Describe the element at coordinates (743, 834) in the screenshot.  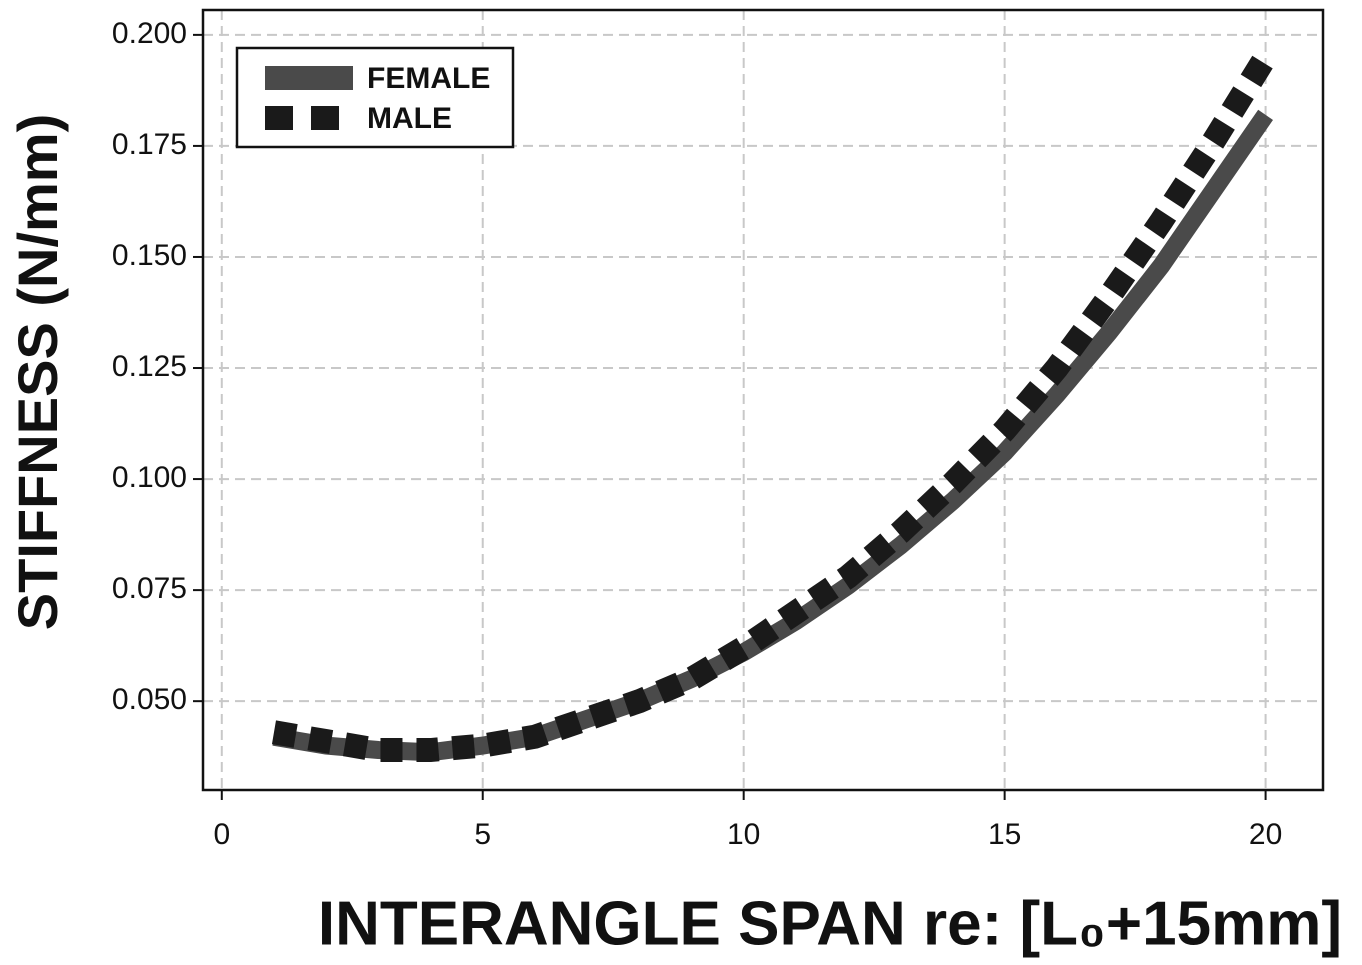
I see `x-tick-label: 10` at that location.